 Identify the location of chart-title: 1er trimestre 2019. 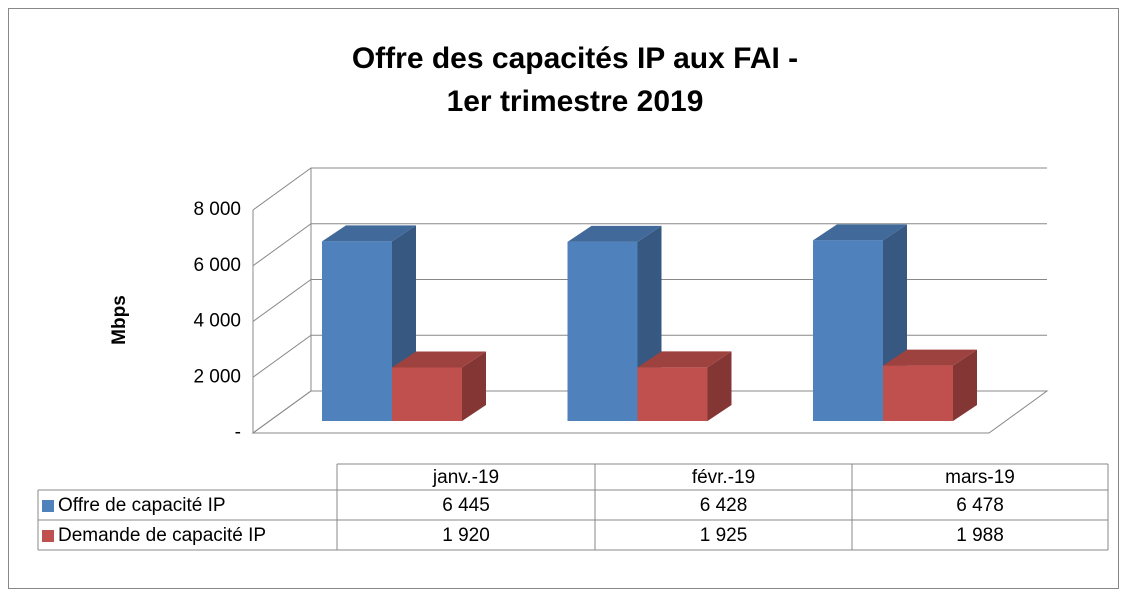
(575, 101).